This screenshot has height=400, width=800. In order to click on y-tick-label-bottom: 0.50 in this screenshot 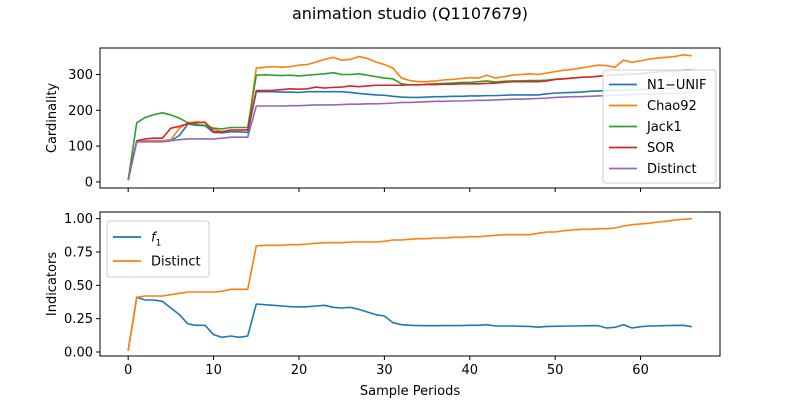, I will do `click(78, 286)`.